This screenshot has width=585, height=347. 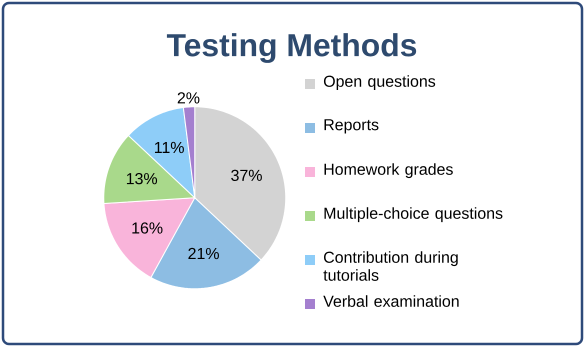 I want to click on data-label: 16%, so click(x=147, y=228).